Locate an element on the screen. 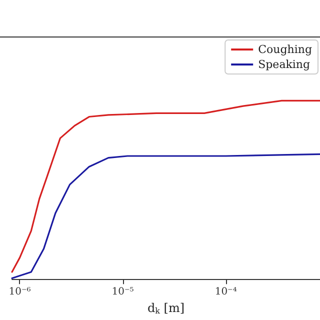 The height and width of the screenshot is (320, 320). x-tick-label: 10⁻⁴ is located at coordinates (225, 292).